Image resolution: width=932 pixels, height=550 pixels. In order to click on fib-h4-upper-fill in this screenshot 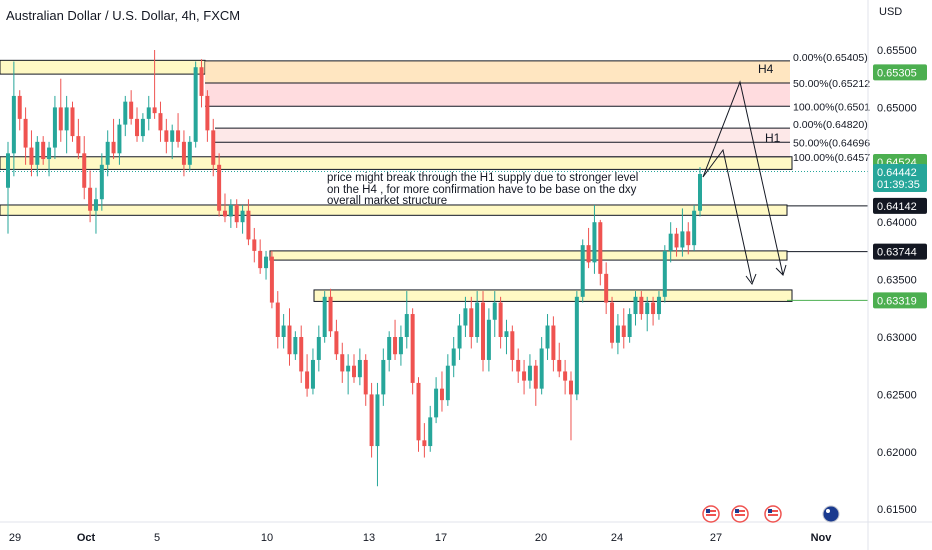, I will do `click(497, 72)`.